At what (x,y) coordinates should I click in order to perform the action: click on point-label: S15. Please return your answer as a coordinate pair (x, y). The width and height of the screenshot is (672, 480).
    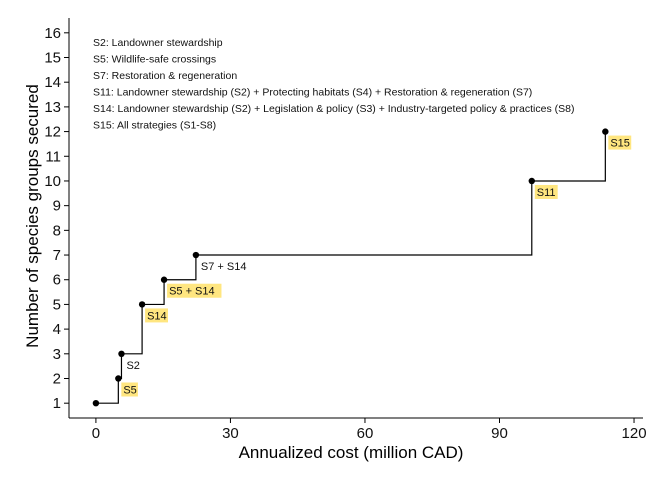
    Looking at the image, I should click on (620, 144).